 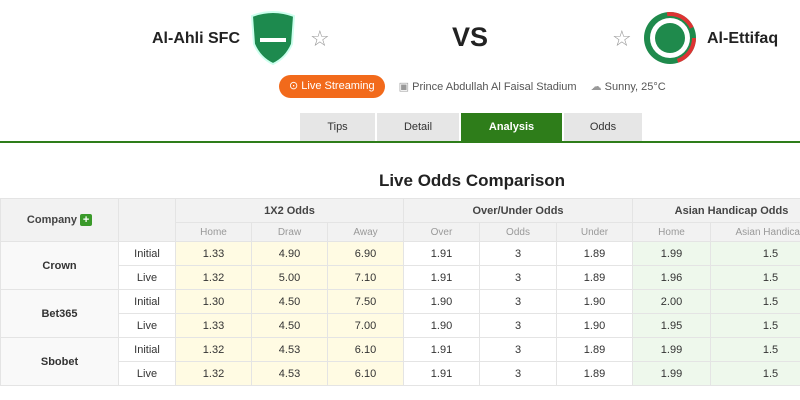 What do you see at coordinates (337, 127) in the screenshot?
I see `tab-tips: Tips` at bounding box center [337, 127].